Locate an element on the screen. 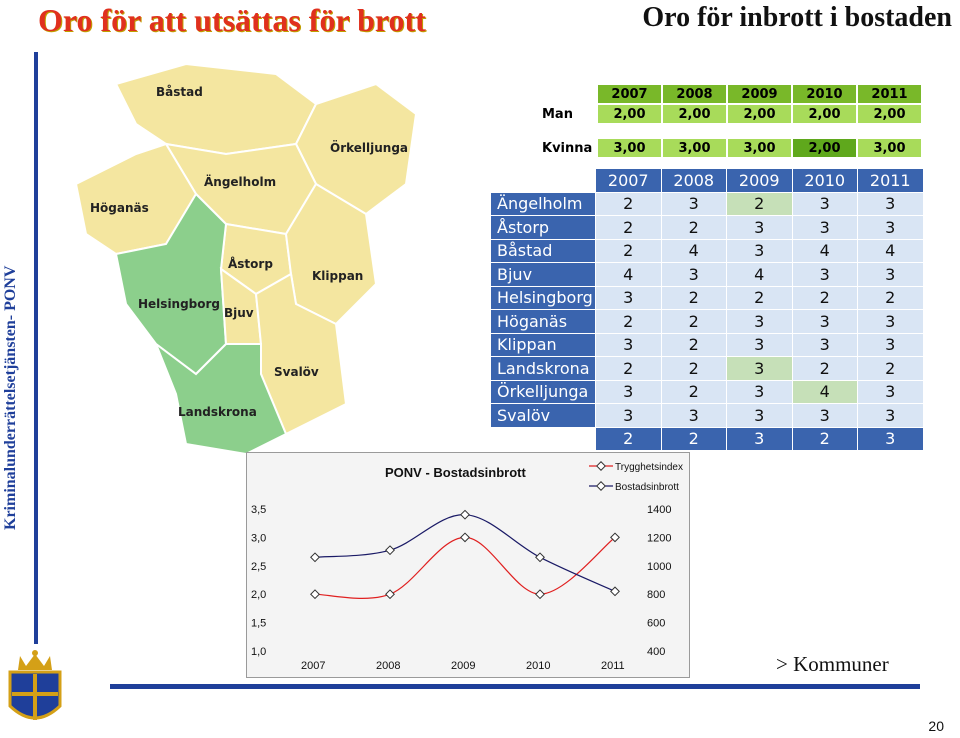  gender-year-header: 2008 is located at coordinates (694, 94).